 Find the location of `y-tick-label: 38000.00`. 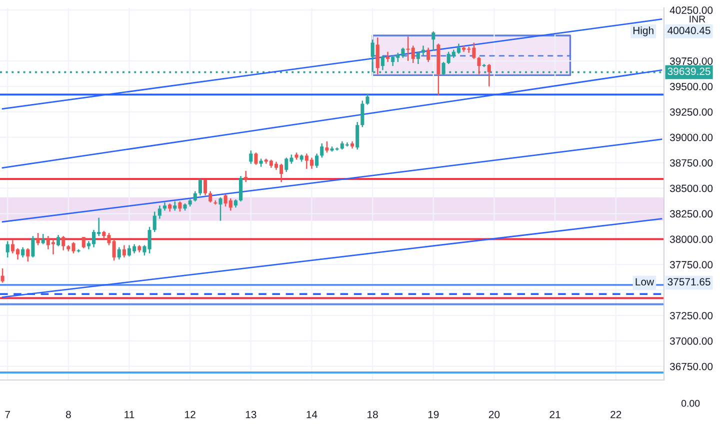

y-tick-label: 38000.00 is located at coordinates (691, 239).